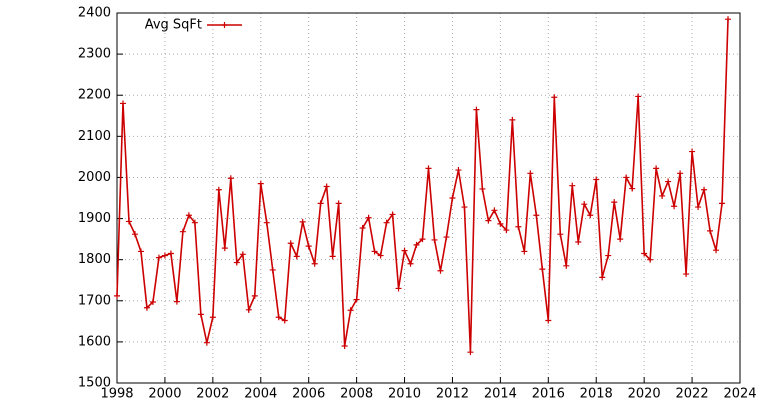  Describe the element at coordinates (94, 341) in the screenshot. I see `y-tick-label: 1600` at that location.